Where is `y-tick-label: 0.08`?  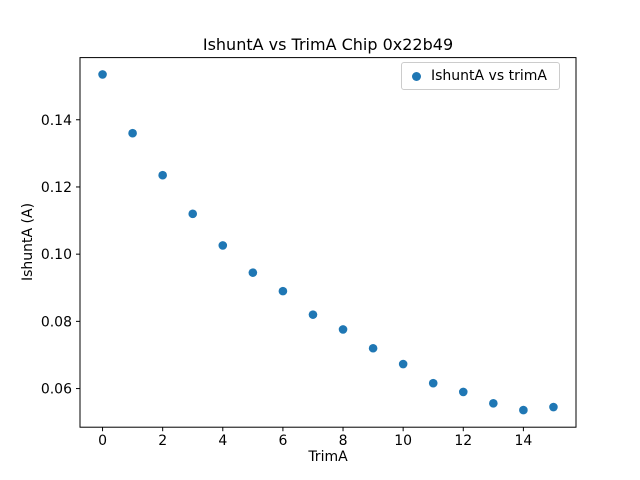
y-tick-label: 0.08 is located at coordinates (56, 322).